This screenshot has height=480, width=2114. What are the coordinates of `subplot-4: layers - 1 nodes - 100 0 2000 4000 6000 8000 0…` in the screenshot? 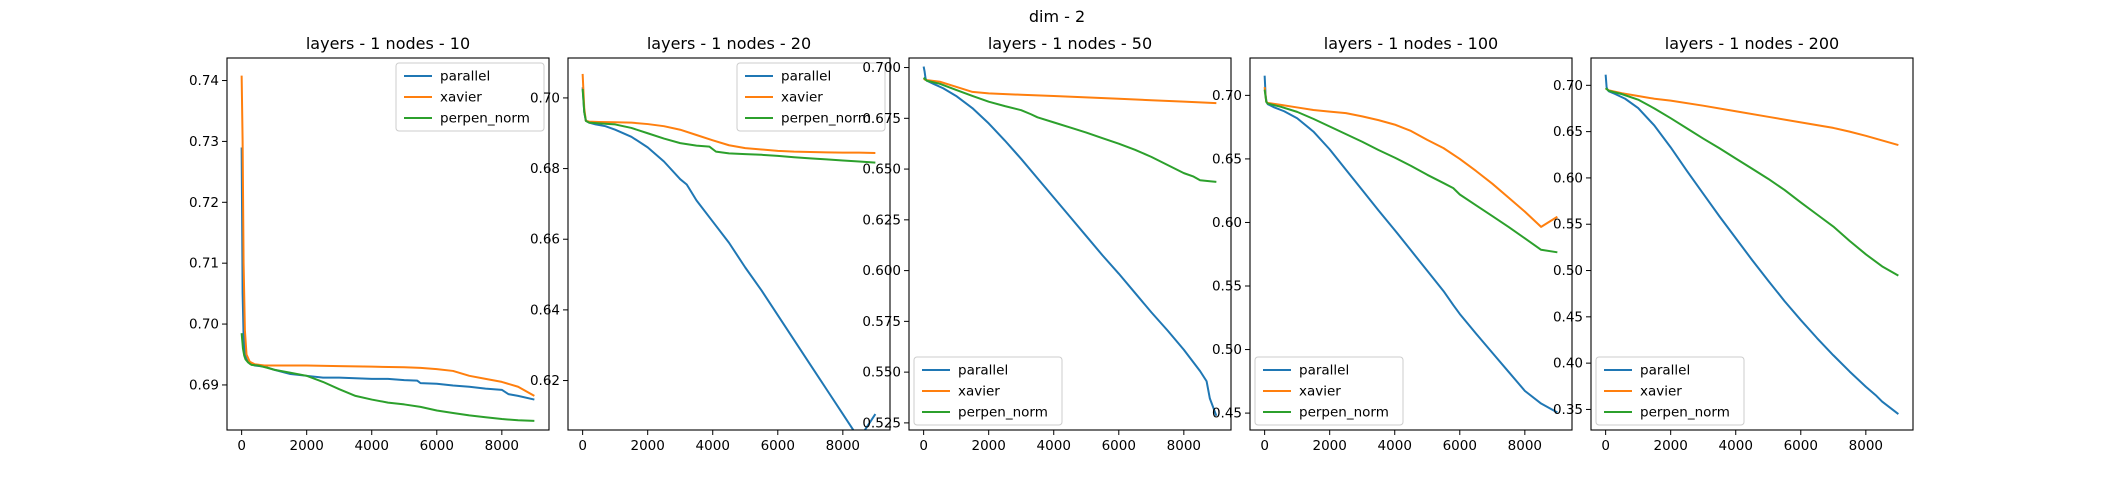 It's located at (1392, 244).